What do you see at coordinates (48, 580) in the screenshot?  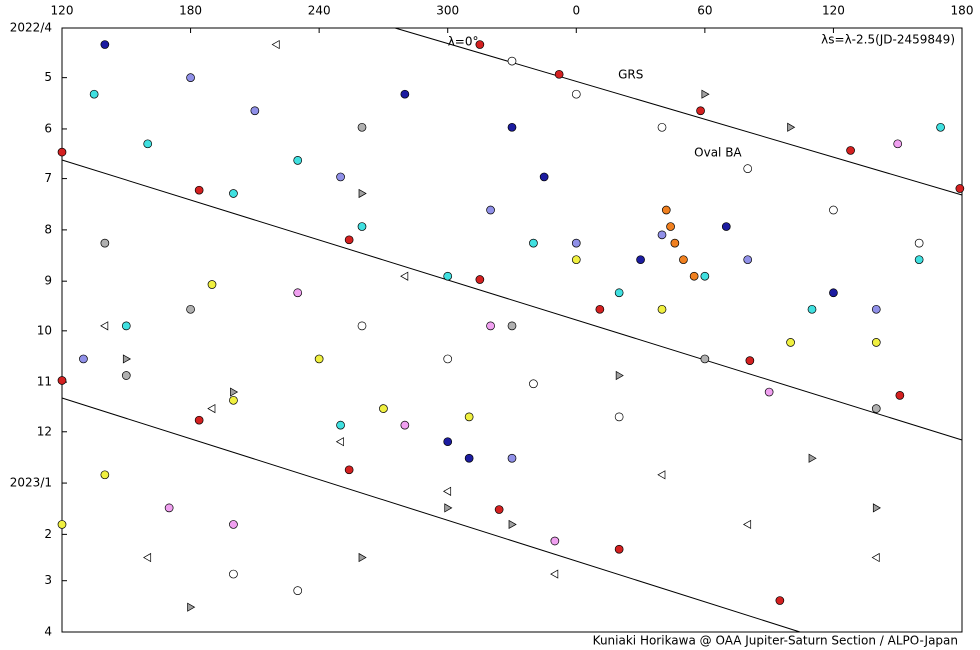 I see `y-tick-label: 3` at bounding box center [48, 580].